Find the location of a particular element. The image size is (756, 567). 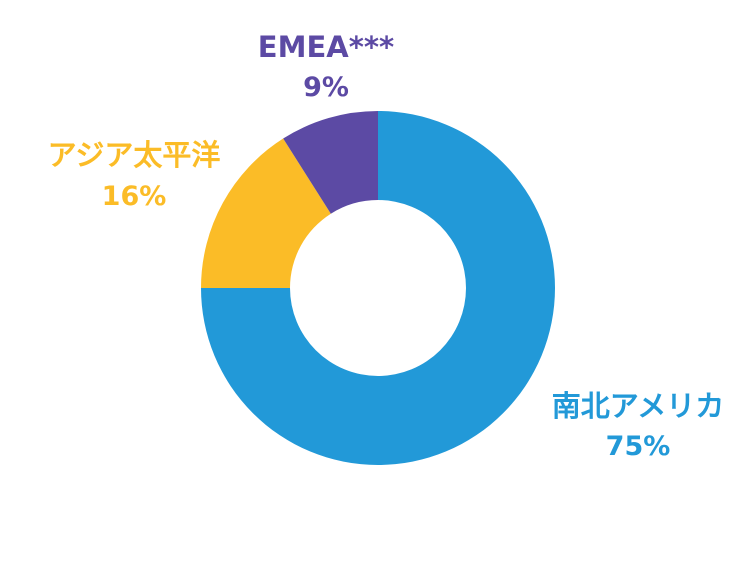

slice-label-emea: EMEA*** is located at coordinates (326, 47).